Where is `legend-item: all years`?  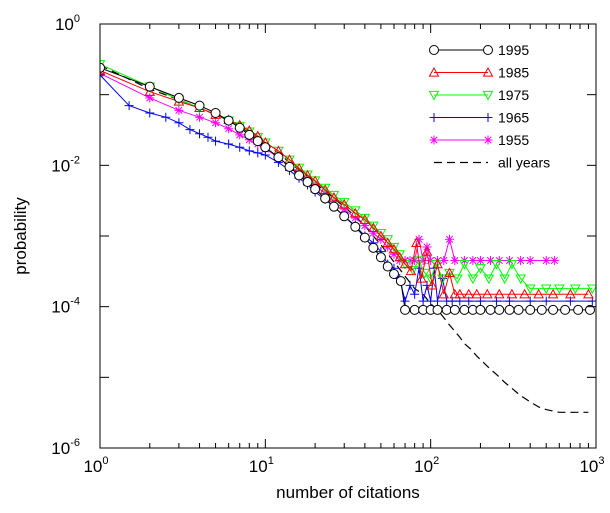 legend-item: all years is located at coordinates (492, 163).